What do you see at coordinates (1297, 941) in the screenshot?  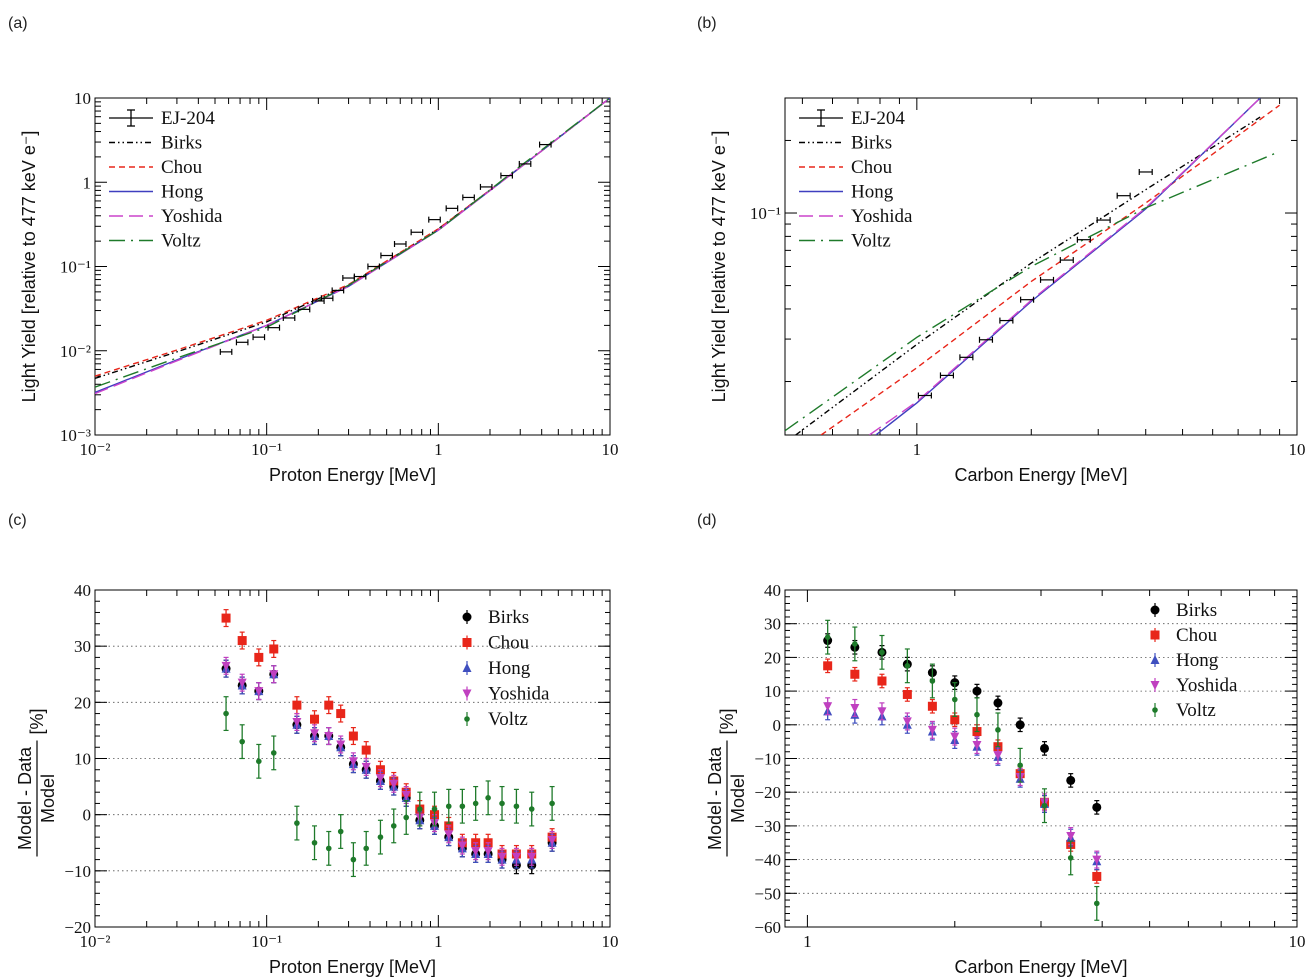 I see `x-tick-label: 10` at bounding box center [1297, 941].